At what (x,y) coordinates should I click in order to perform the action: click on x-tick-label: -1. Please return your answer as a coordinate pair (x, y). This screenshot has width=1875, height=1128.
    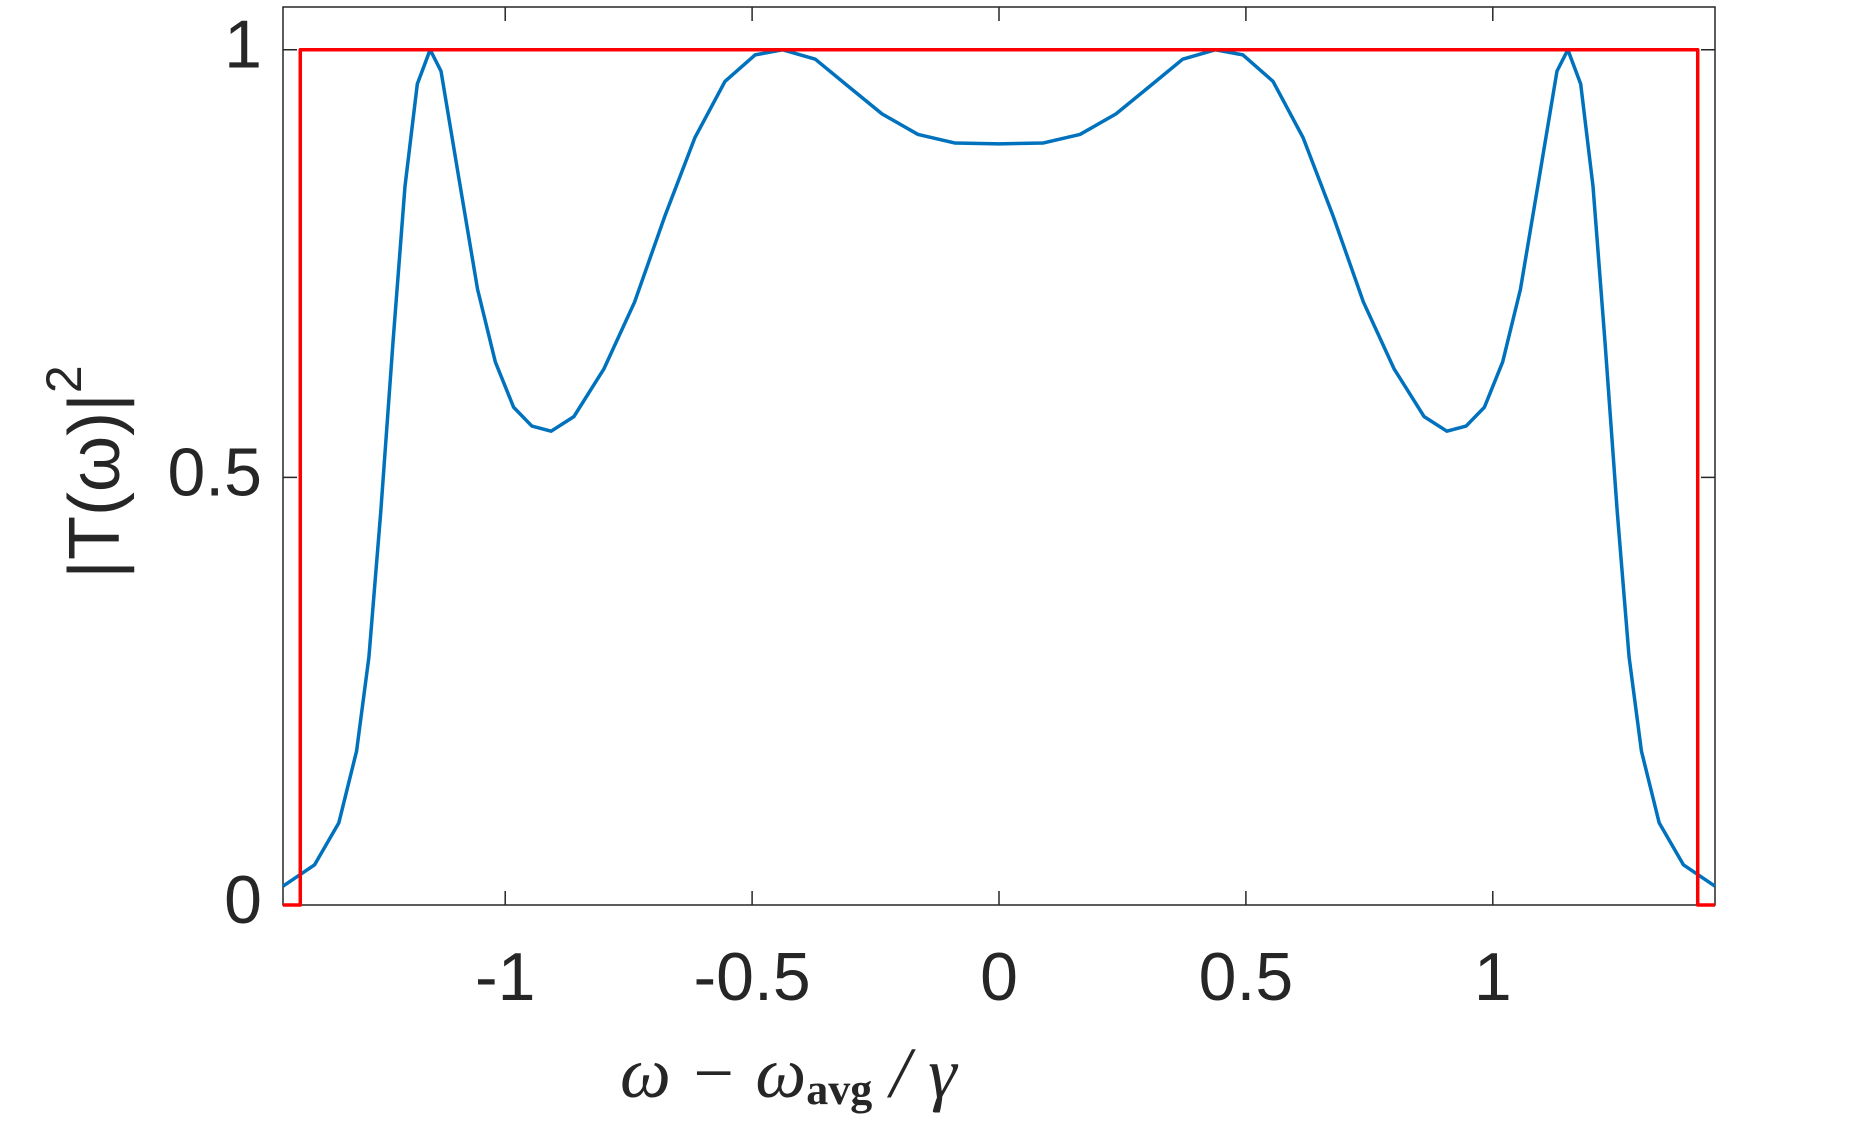
    Looking at the image, I should click on (505, 977).